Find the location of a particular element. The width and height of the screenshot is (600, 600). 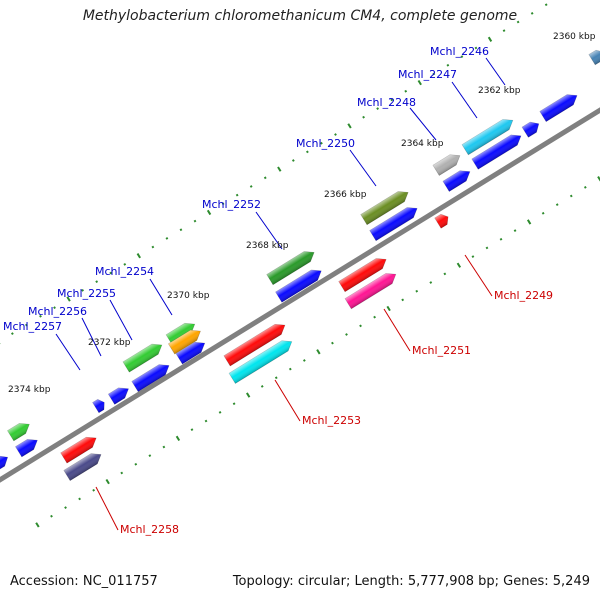

gene-label: Mchl_2255 is located at coordinates (86, 293).